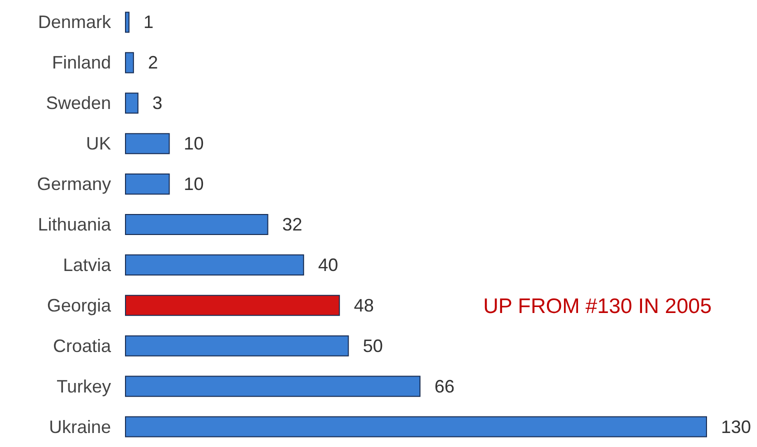 The width and height of the screenshot is (757, 447). Describe the element at coordinates (372, 346) in the screenshot. I see `data-label: 50` at that location.